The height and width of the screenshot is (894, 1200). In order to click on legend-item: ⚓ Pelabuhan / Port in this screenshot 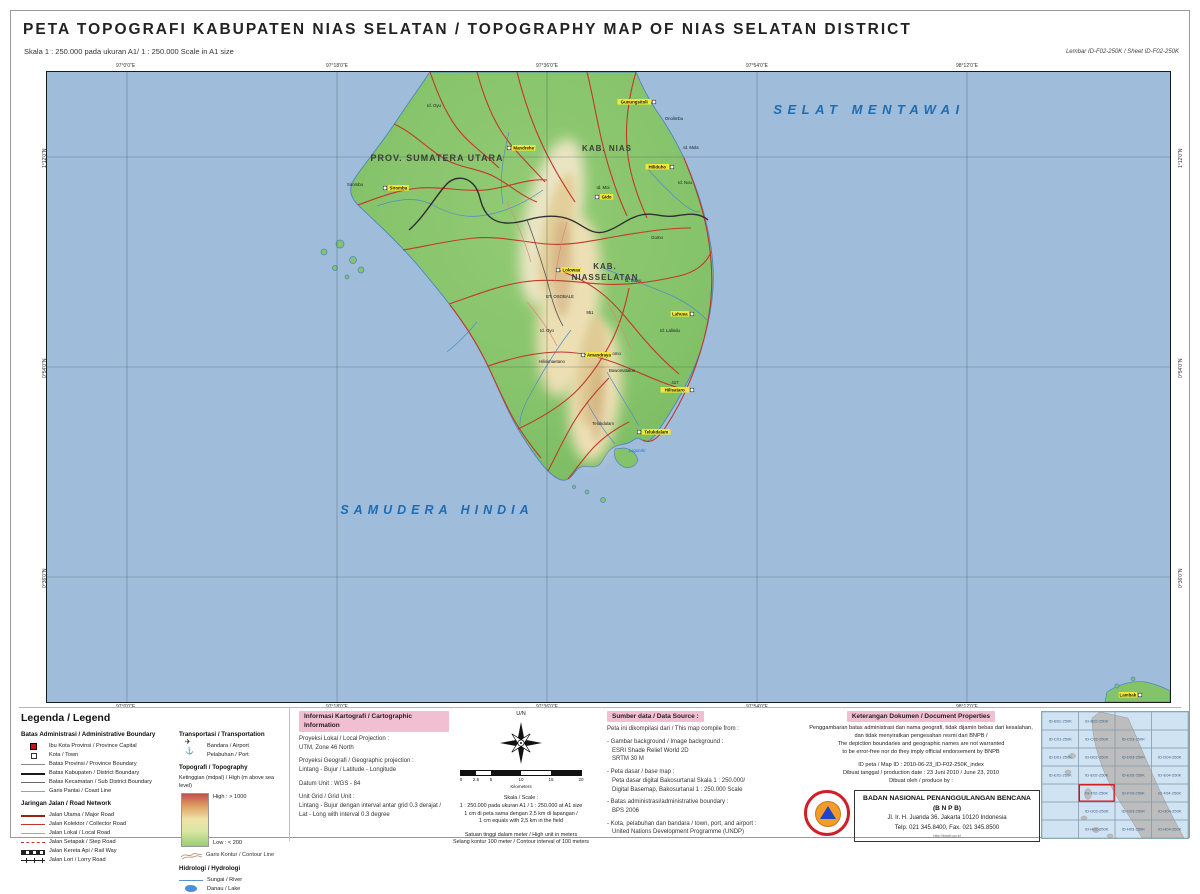, I will do `click(232, 755)`.